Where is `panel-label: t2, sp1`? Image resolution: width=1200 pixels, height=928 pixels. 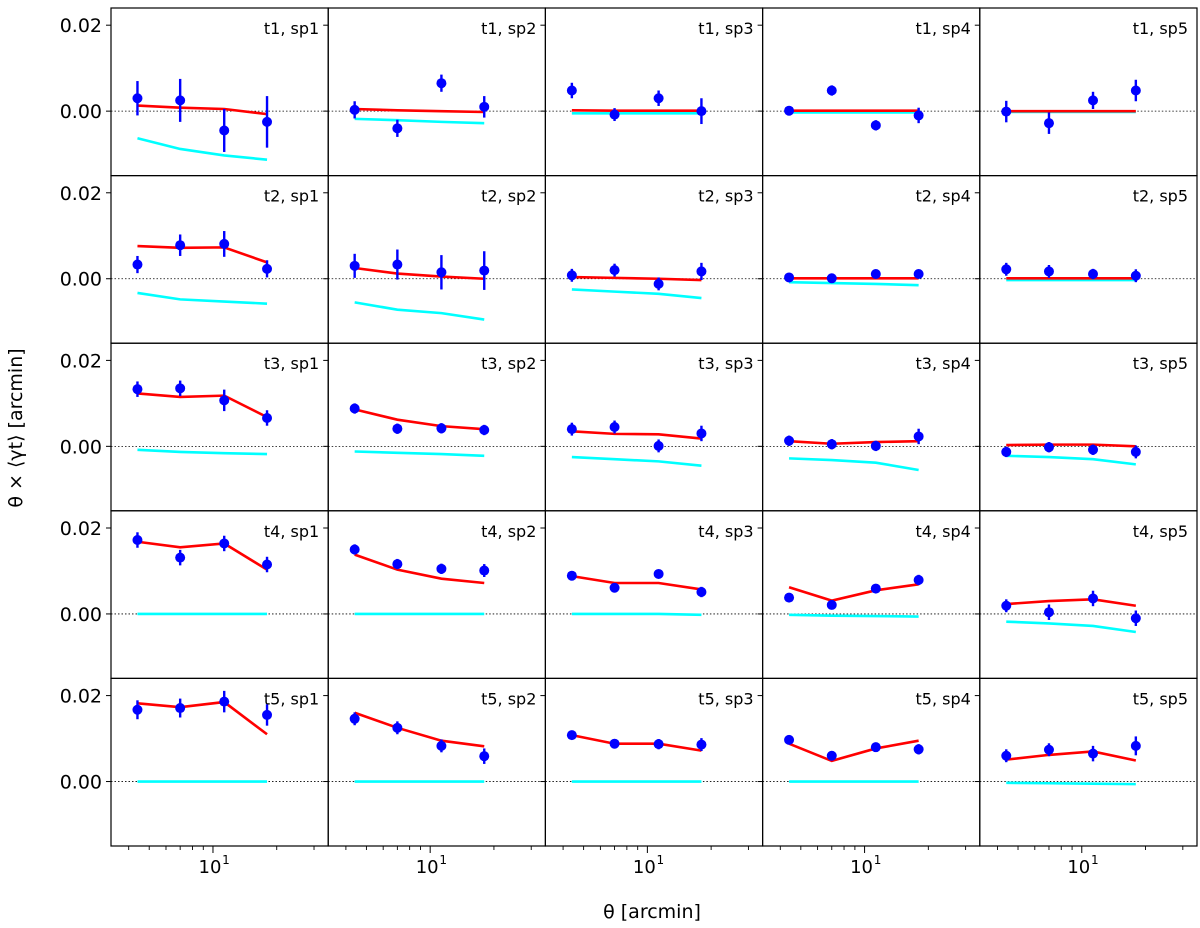 panel-label: t2, sp1 is located at coordinates (291, 196).